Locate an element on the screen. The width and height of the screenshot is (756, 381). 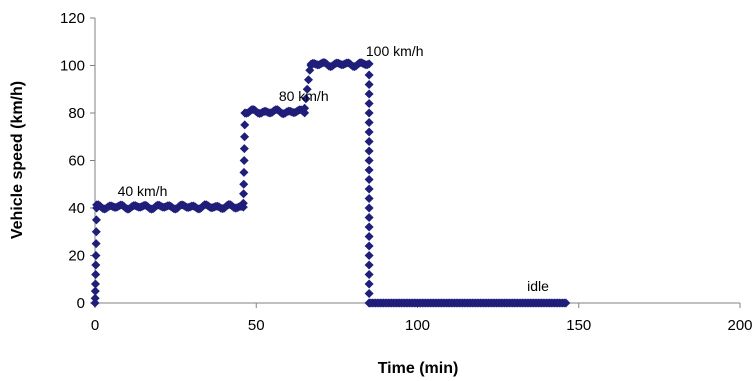
y-tick-label: 100 is located at coordinates (72, 66).